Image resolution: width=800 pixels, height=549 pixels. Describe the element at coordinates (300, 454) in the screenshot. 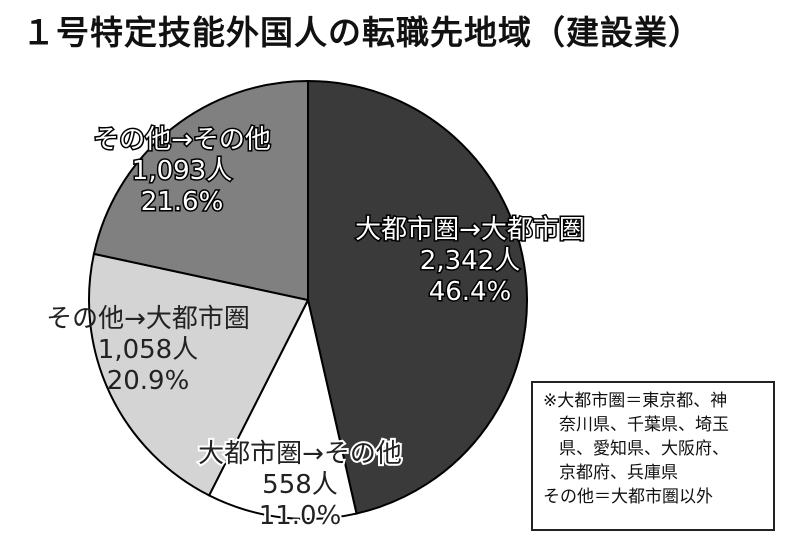

I see `slice-label-metro-to-other: 大都市圏→その他` at that location.